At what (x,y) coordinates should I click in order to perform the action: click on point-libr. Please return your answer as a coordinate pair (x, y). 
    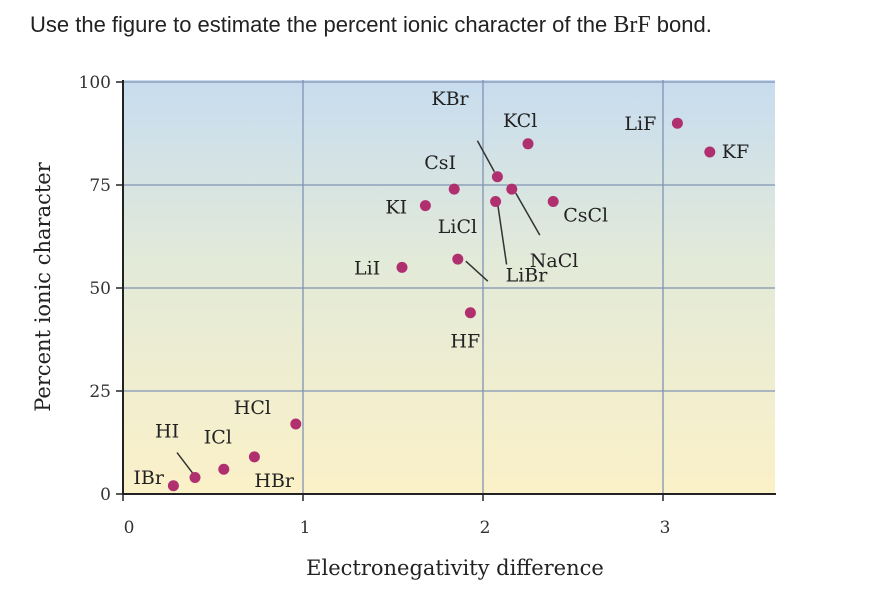
    Looking at the image, I should click on (496, 201).